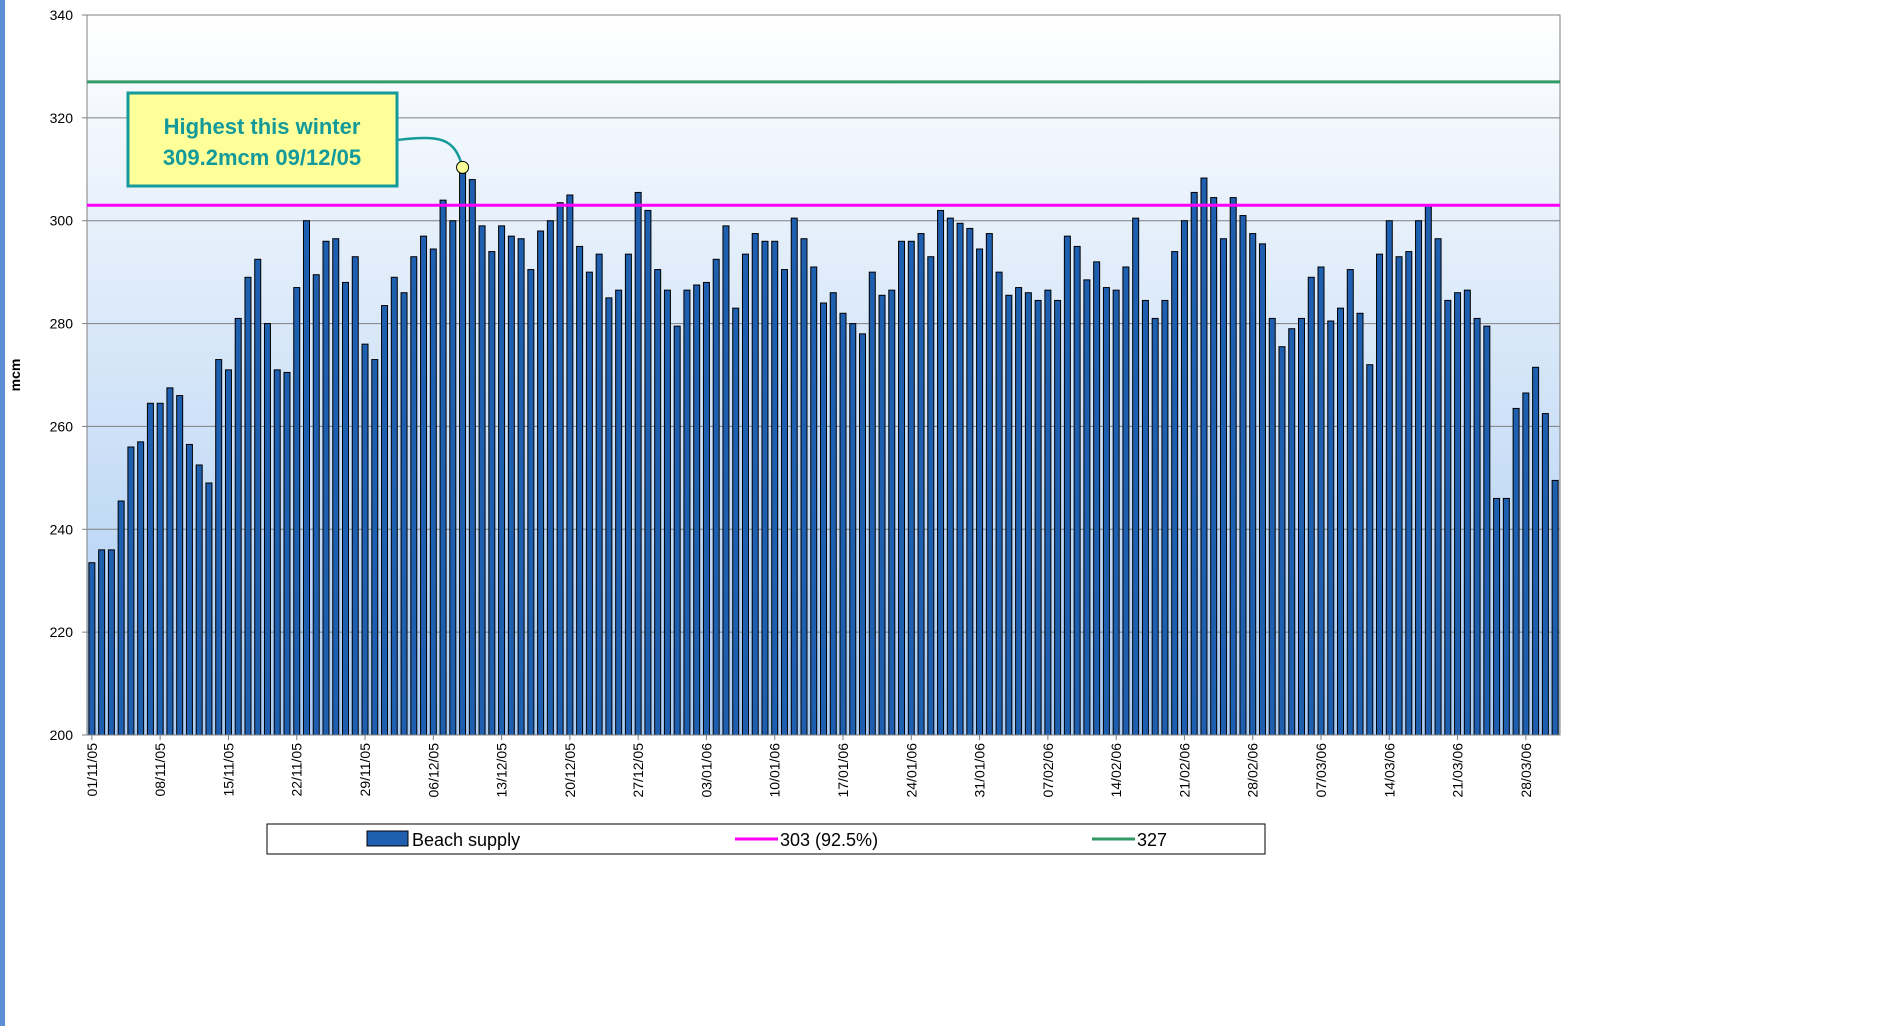 The width and height of the screenshot is (1881, 1026). Describe the element at coordinates (1048, 770) in the screenshot. I see `x-tick-label: 07/02/06` at that location.